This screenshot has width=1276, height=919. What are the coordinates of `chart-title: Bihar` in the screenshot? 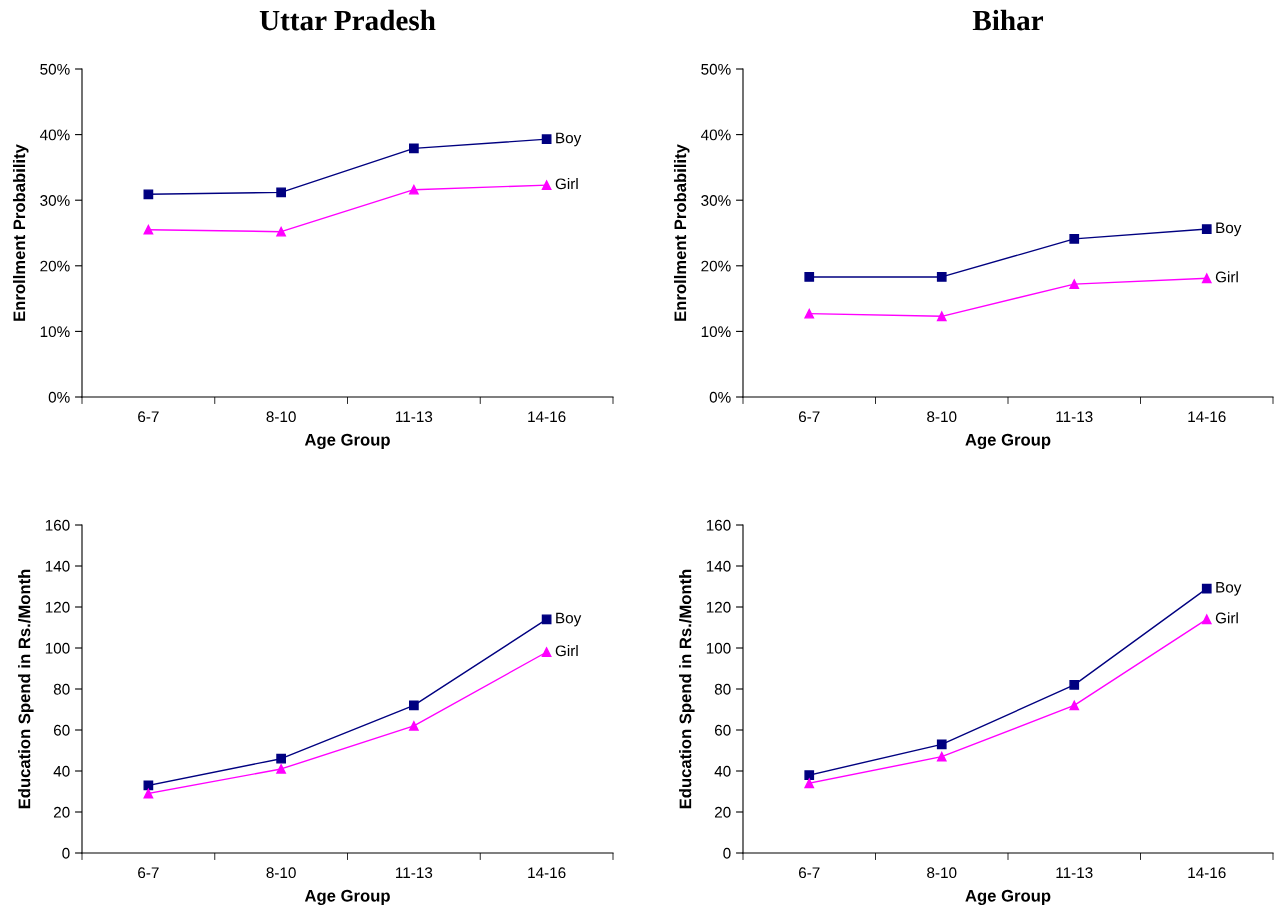 It's located at (1008, 20).